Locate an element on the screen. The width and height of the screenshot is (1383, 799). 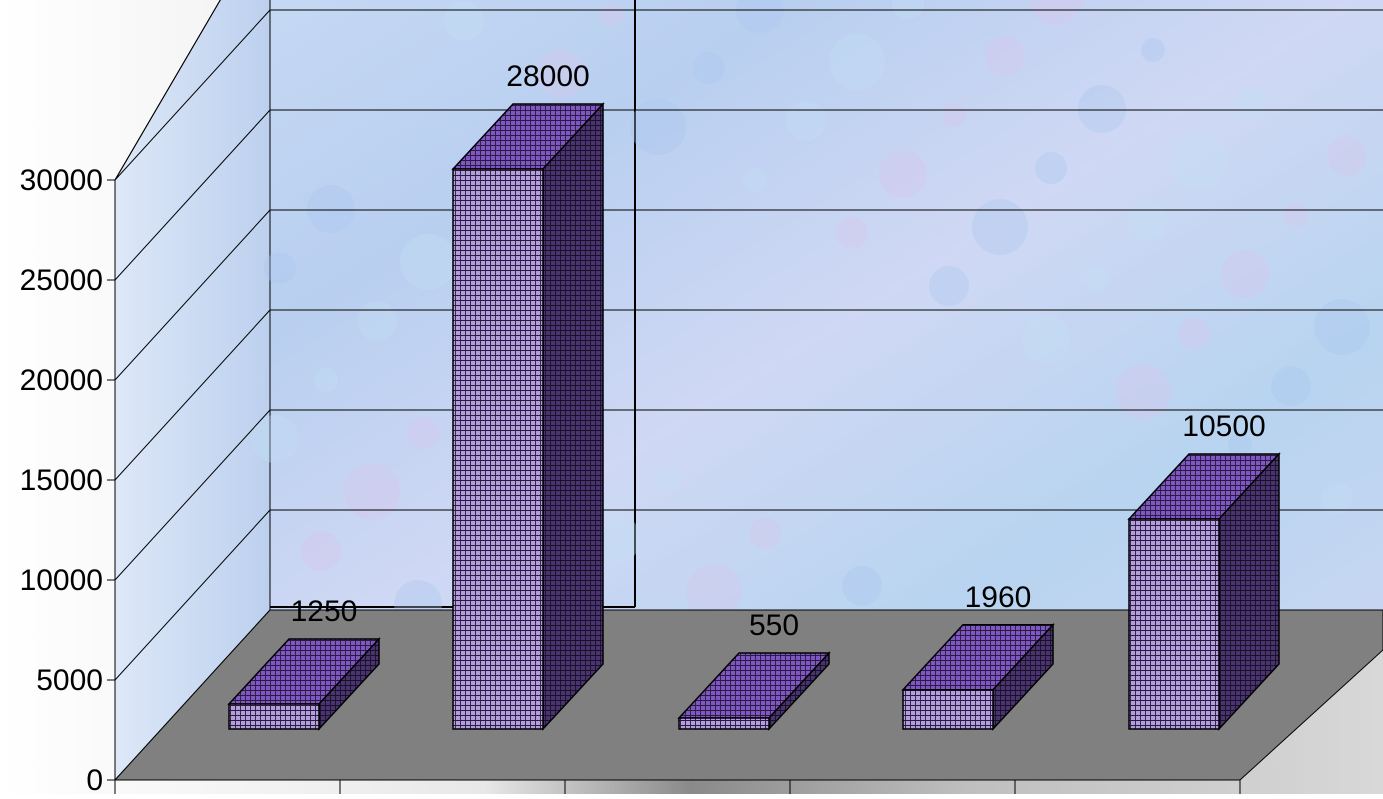
data-label-2: 28000 is located at coordinates (547, 76).